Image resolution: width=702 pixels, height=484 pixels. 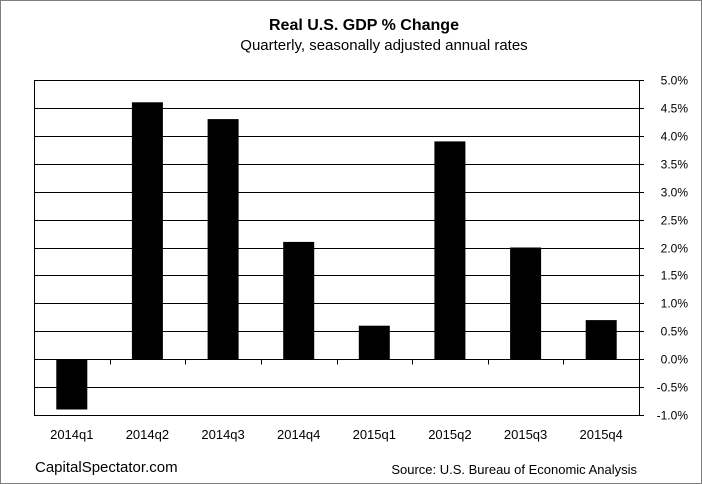 I want to click on y-tick-label: 3.5%, so click(x=675, y=165).